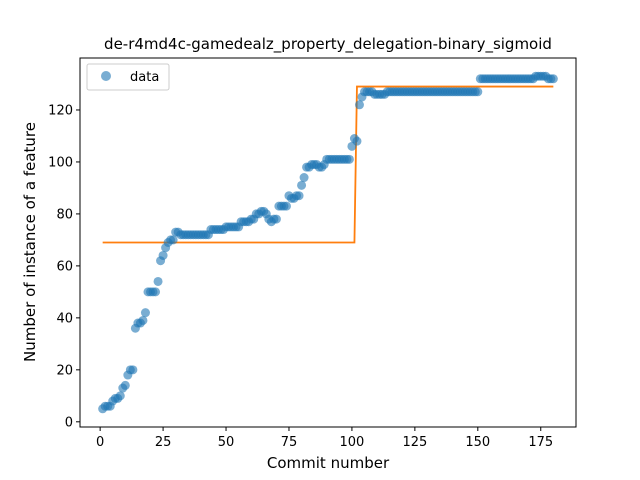 The image size is (640, 480). I want to click on y-tick-label: 0, so click(69, 422).